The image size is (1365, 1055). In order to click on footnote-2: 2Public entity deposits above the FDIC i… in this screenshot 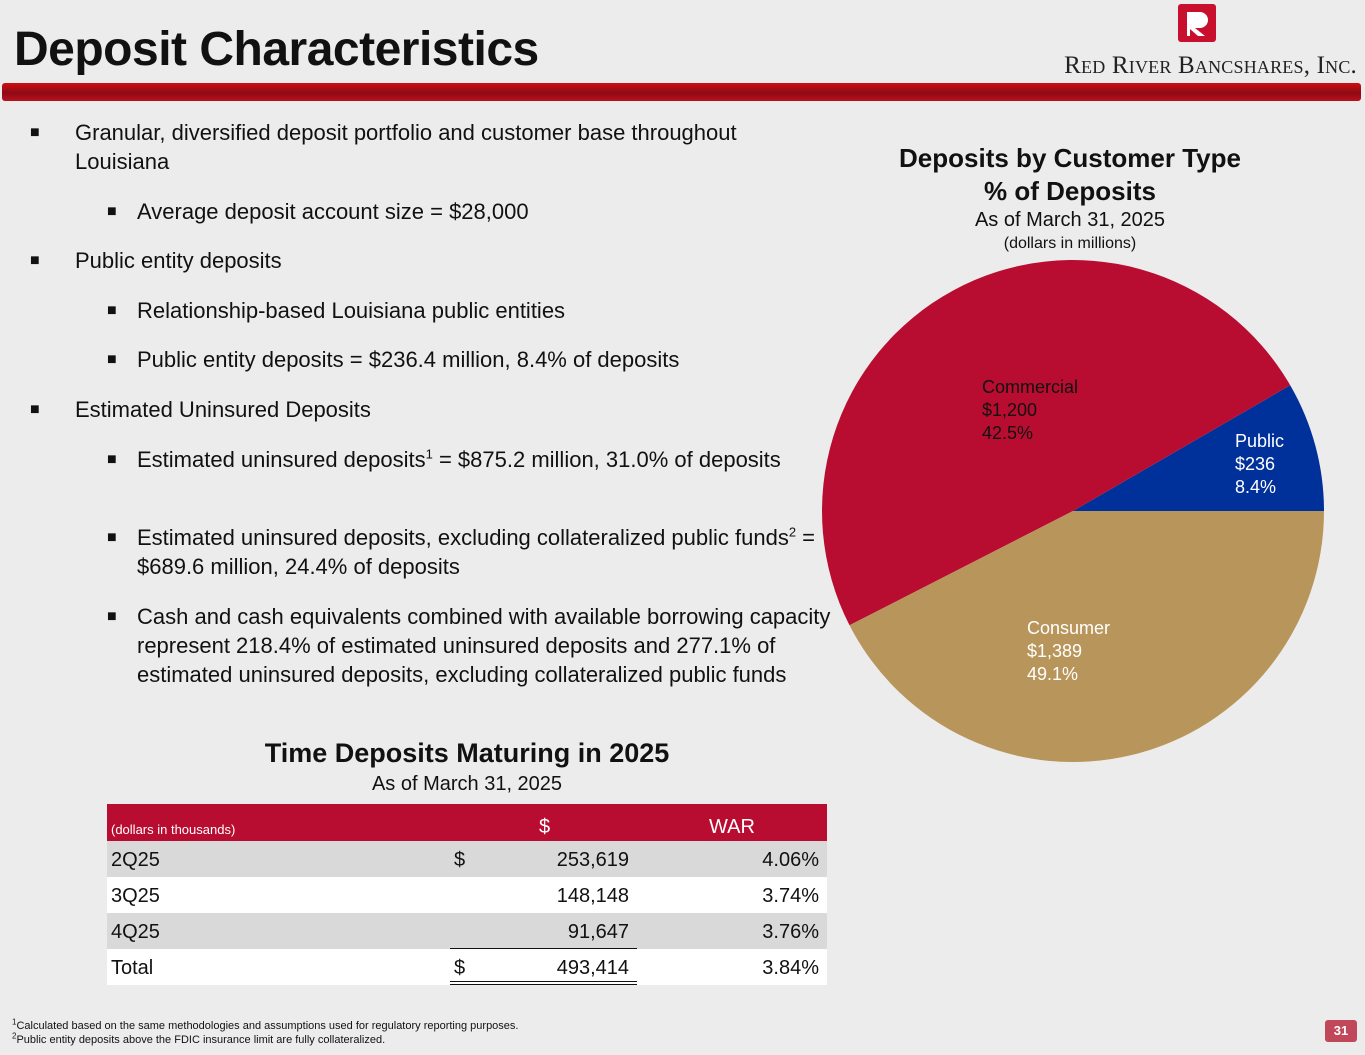, I will do `click(199, 1038)`.